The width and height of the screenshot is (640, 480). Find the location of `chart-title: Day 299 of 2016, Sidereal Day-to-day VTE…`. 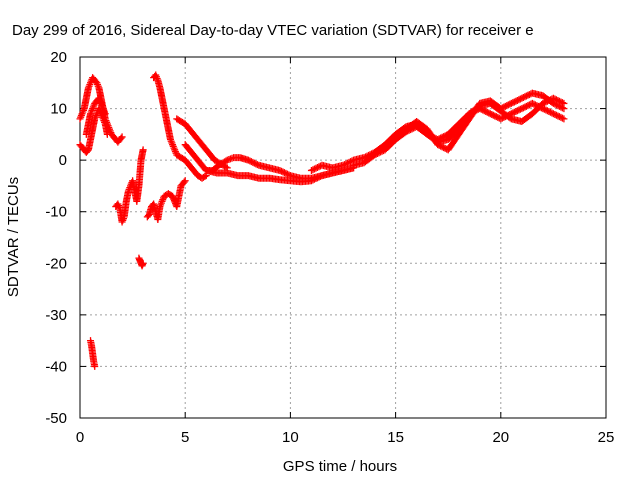

chart-title: Day 299 of 2016, Sidereal Day-to-day VTE… is located at coordinates (273, 30).